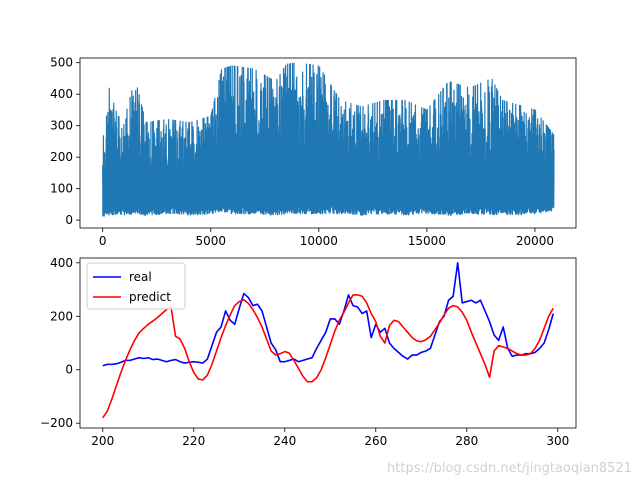 The width and height of the screenshot is (640, 484). I want to click on x-tick-label: 260, so click(375, 441).